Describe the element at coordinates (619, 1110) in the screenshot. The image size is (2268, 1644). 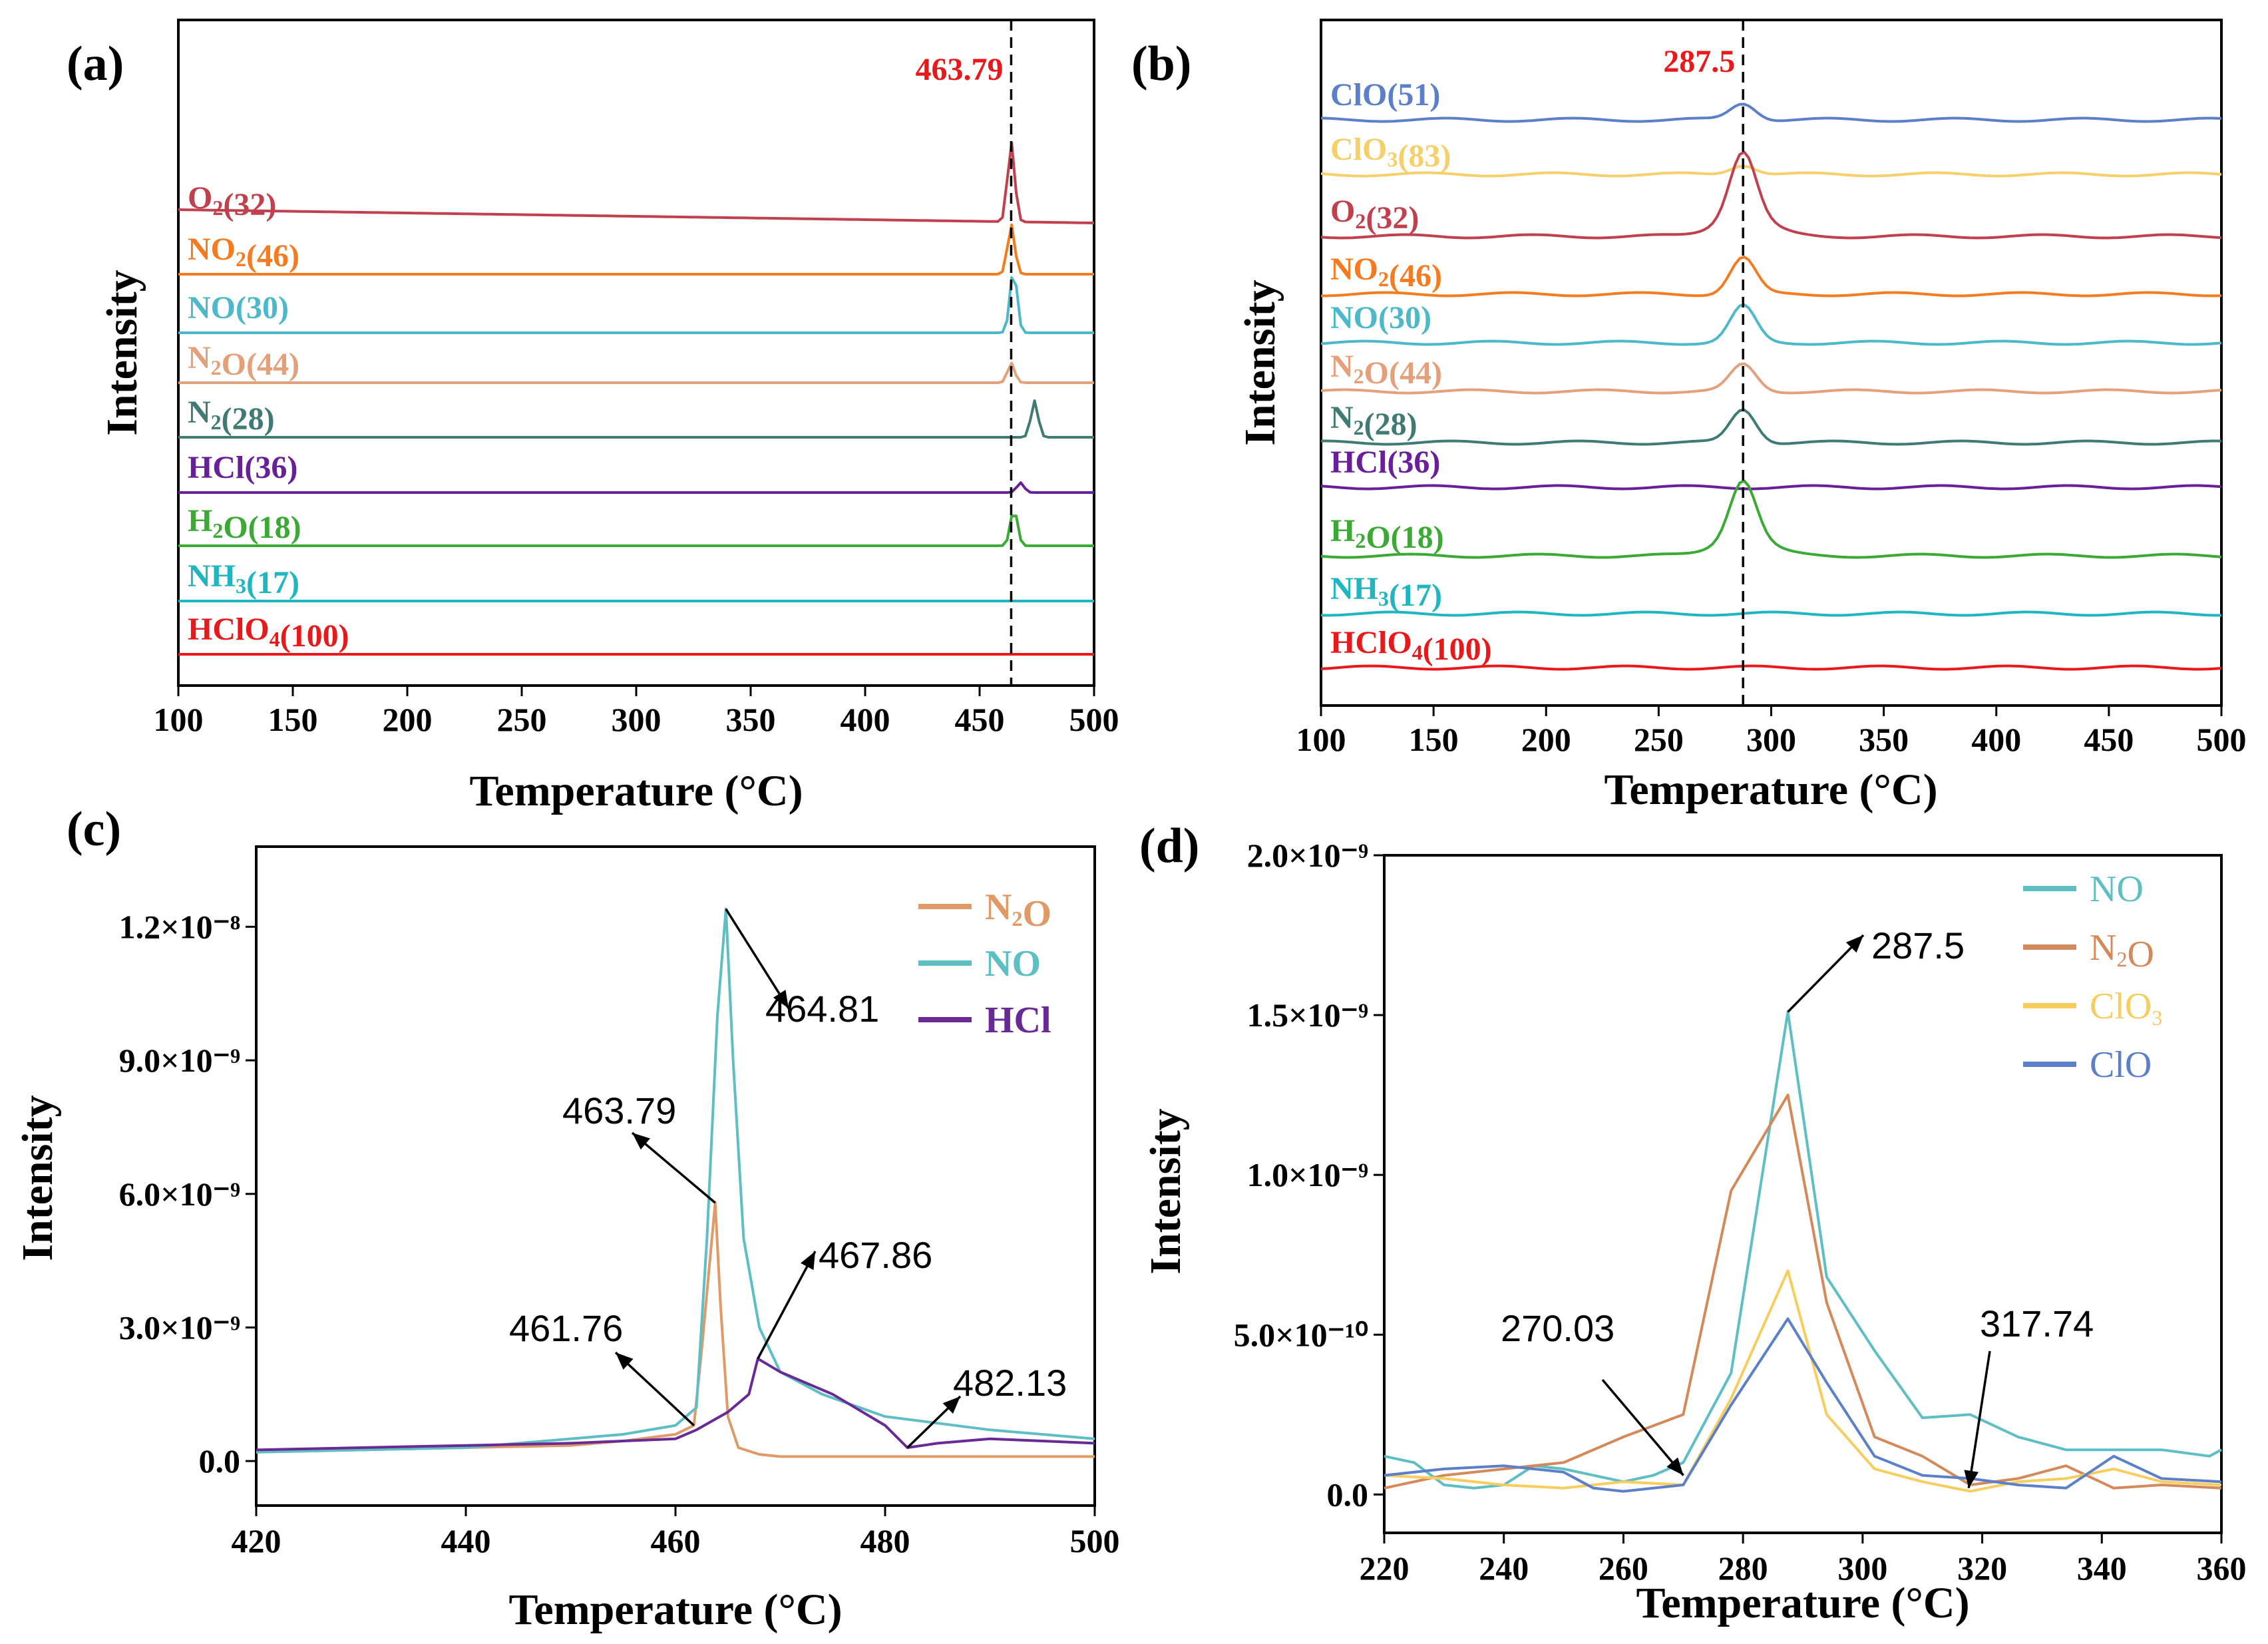
I see `annotation-463-79: 463.79` at that location.